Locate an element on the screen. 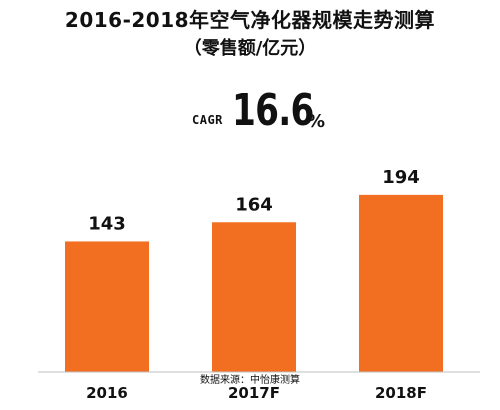 The height and width of the screenshot is (410, 500). bar-2016 is located at coordinates (107, 306).